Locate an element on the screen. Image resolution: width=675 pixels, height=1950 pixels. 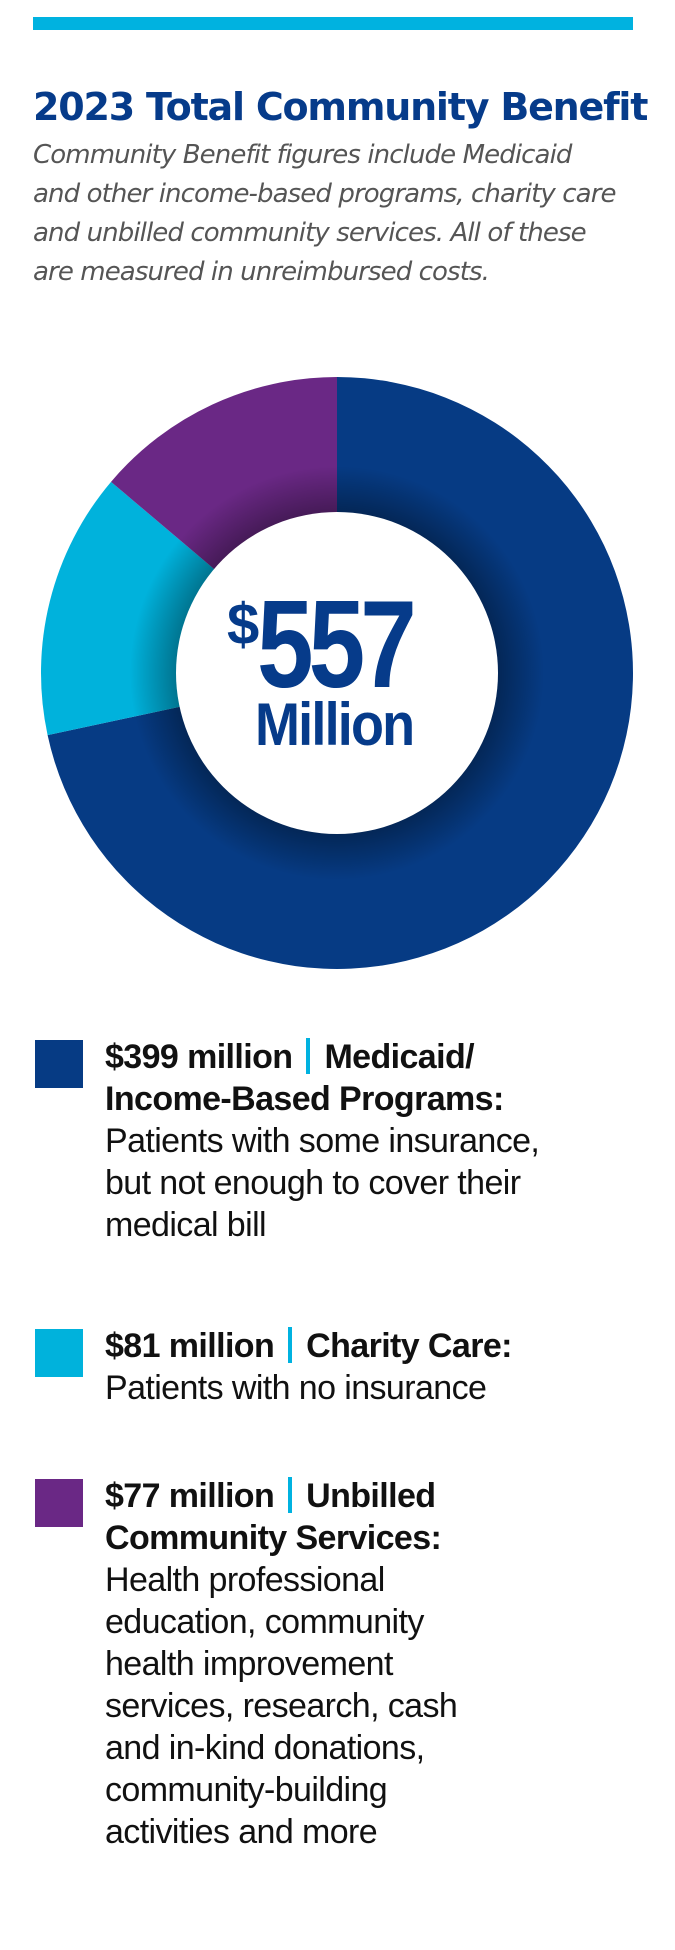
legend-category: Unbilled is located at coordinates (371, 1496).